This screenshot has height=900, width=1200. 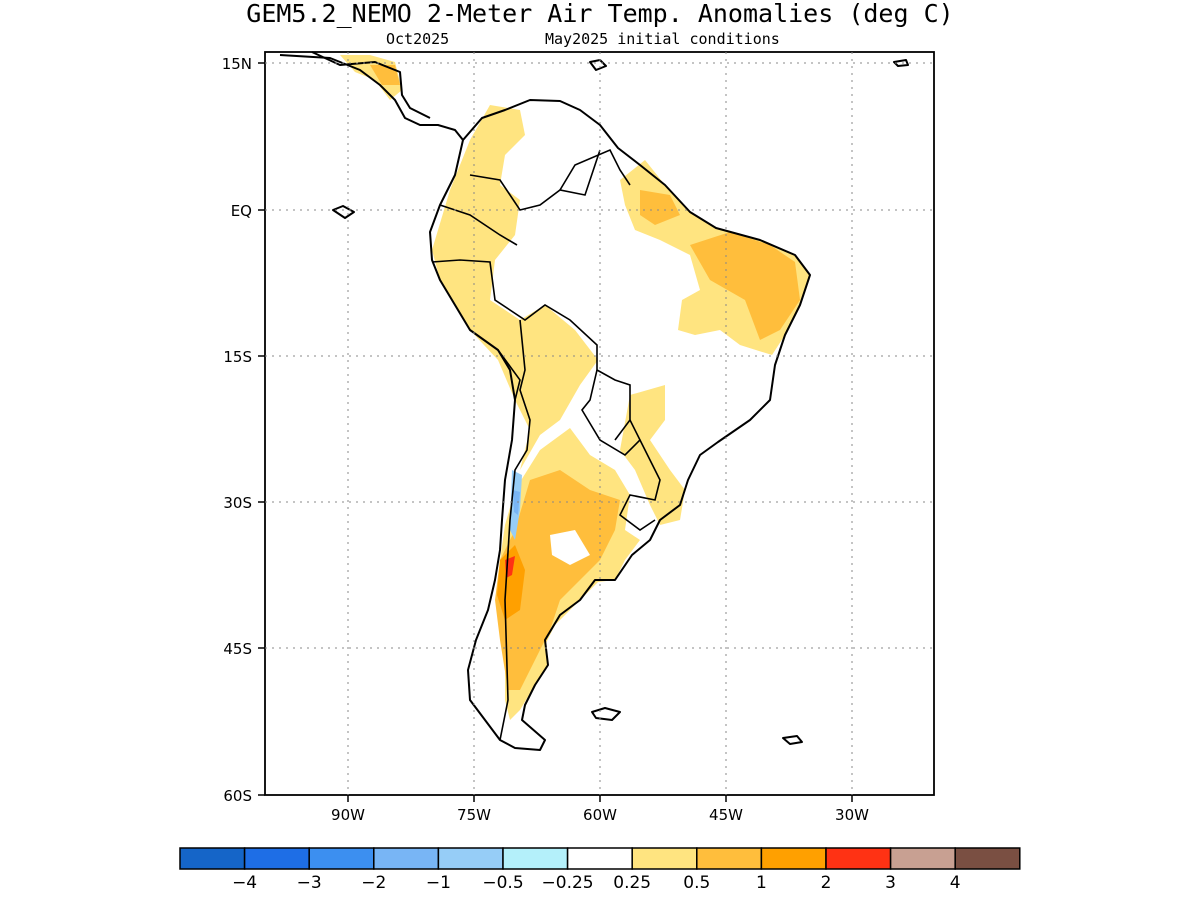 What do you see at coordinates (244, 883) in the screenshot?
I see `colorbar-label: −4` at bounding box center [244, 883].